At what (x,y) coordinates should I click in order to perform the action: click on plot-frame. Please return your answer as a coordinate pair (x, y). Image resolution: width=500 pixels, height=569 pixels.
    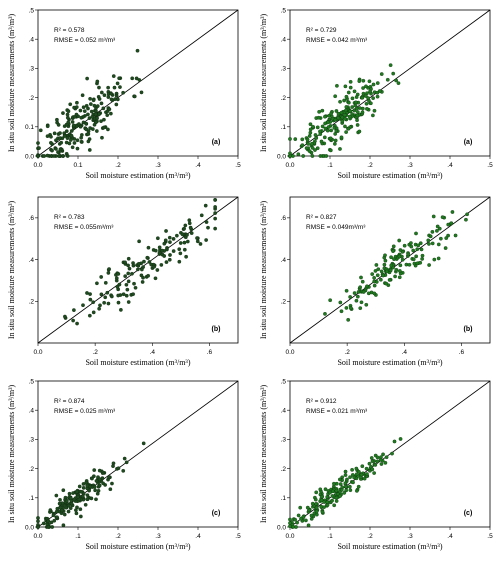
    Looking at the image, I should click on (390, 270).